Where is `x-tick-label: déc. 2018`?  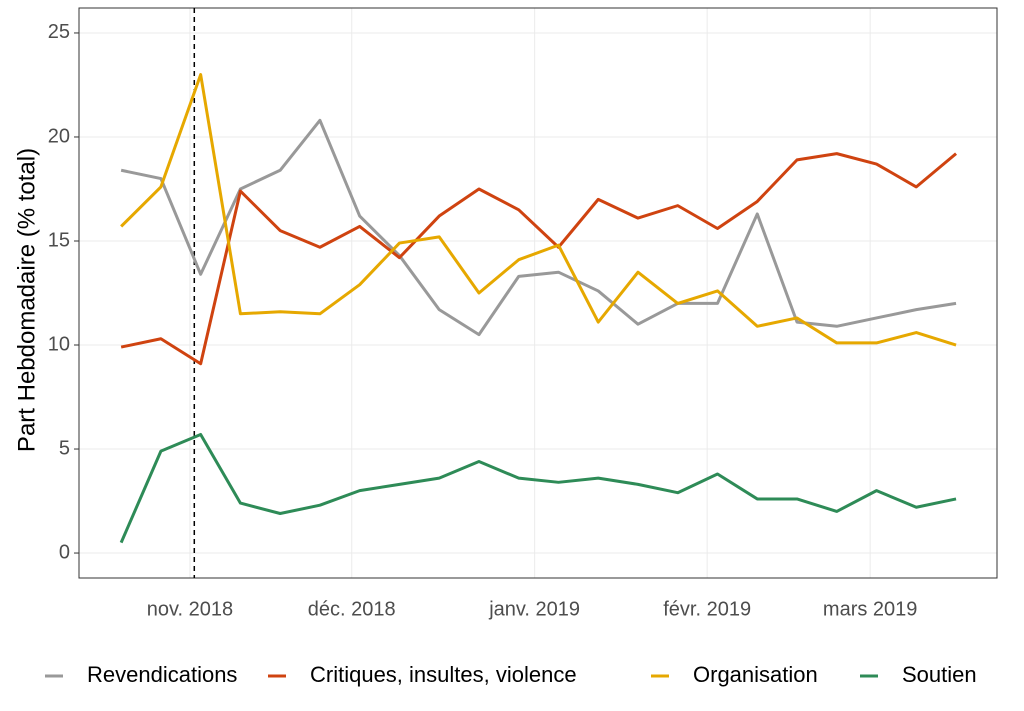
x-tick-label: déc. 2018 is located at coordinates (352, 609).